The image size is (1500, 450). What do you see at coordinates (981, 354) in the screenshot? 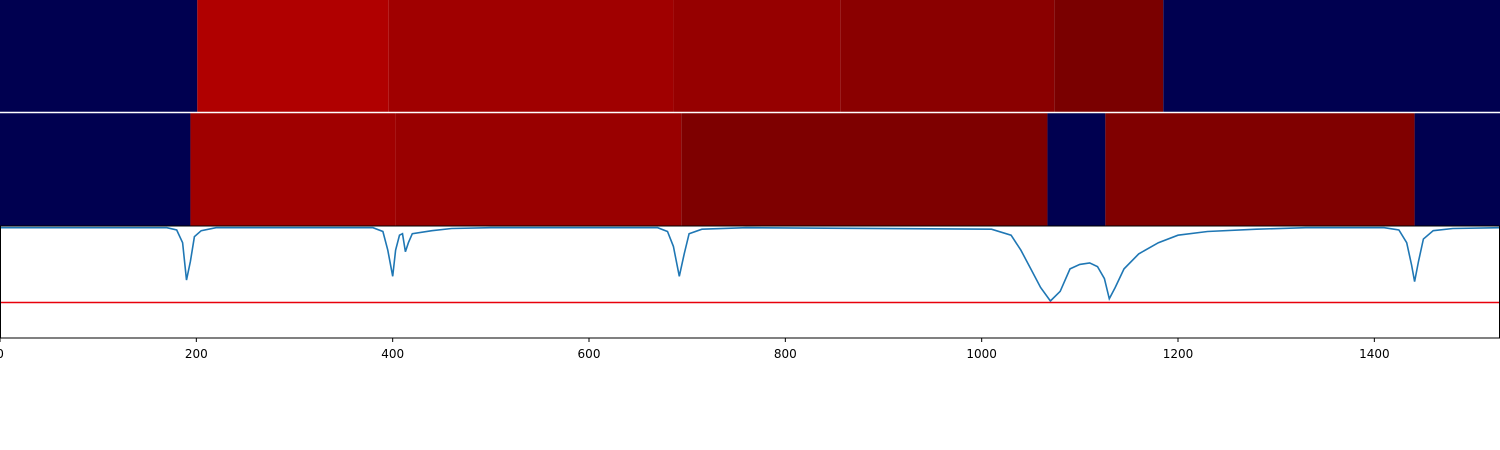
I see `x-tick-label: 1000` at bounding box center [981, 354].